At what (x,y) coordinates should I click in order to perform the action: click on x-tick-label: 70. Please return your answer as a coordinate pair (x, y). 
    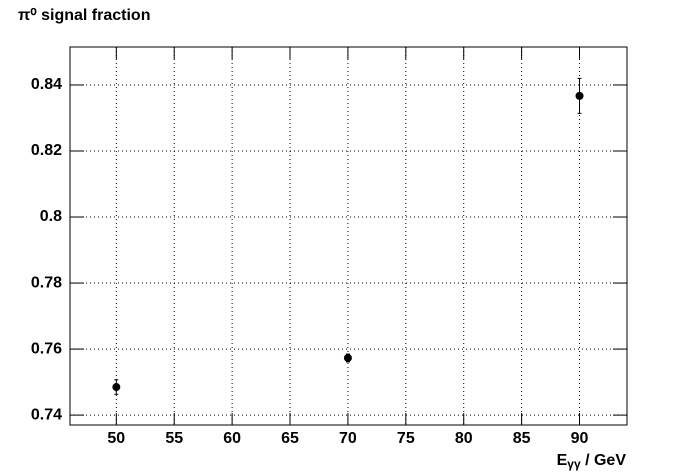
    Looking at the image, I should click on (348, 438).